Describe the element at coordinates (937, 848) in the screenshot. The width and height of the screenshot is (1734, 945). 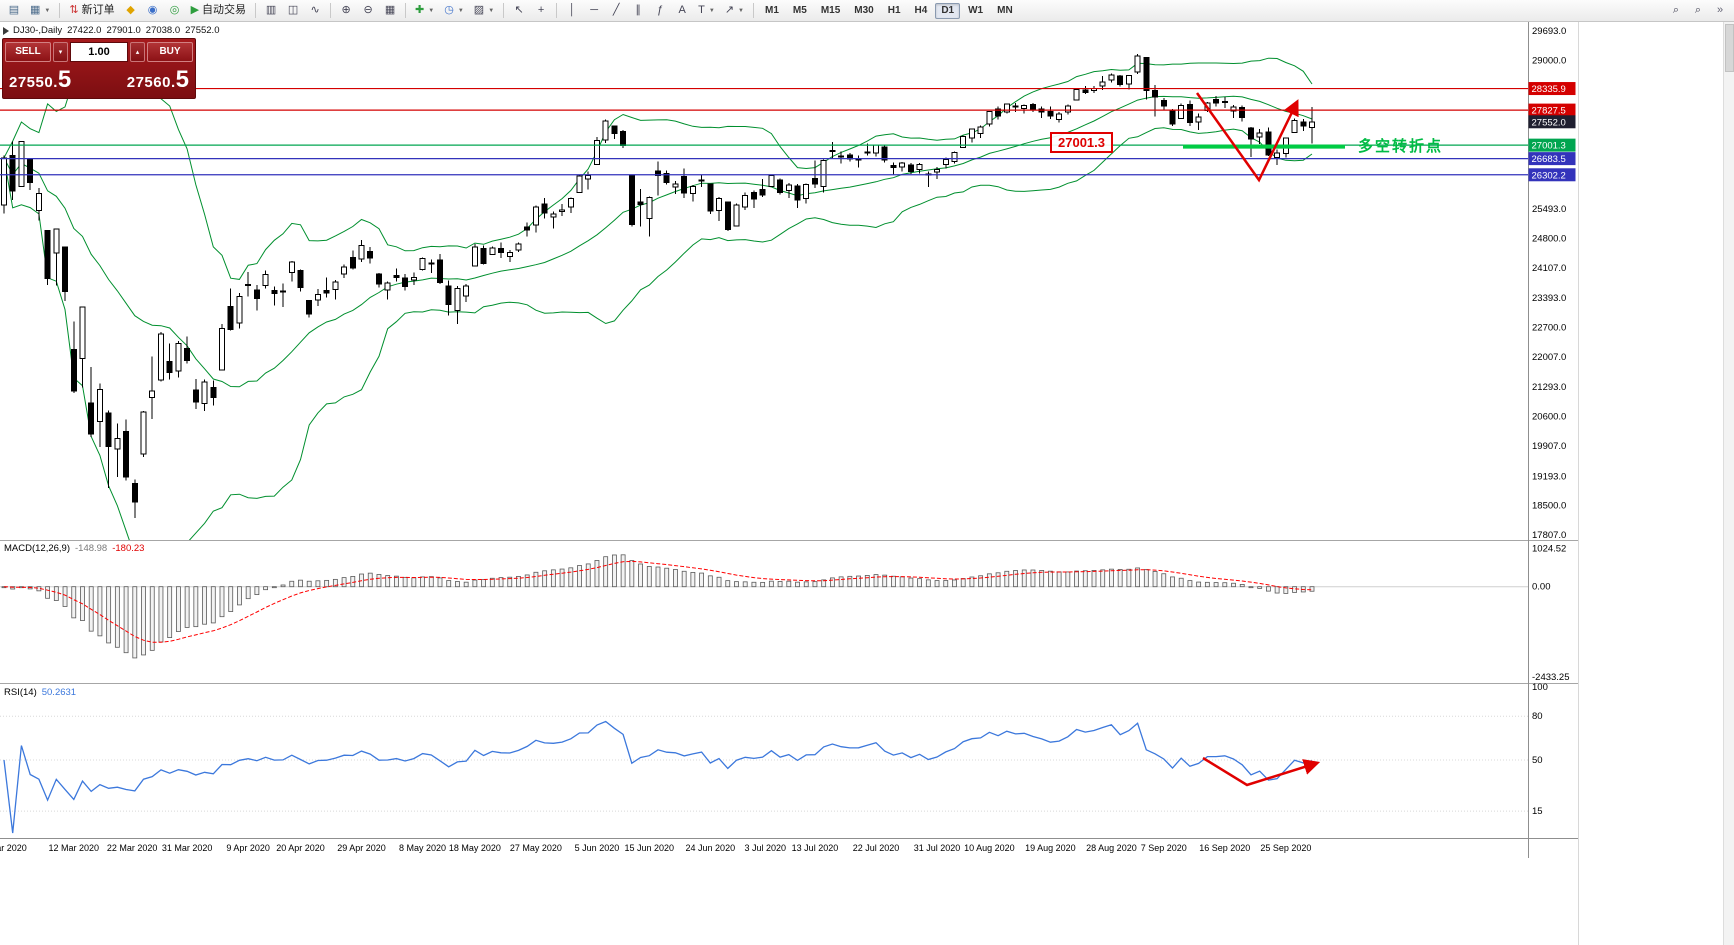
I see `svg-text: 31 Jul 2020` at that location.